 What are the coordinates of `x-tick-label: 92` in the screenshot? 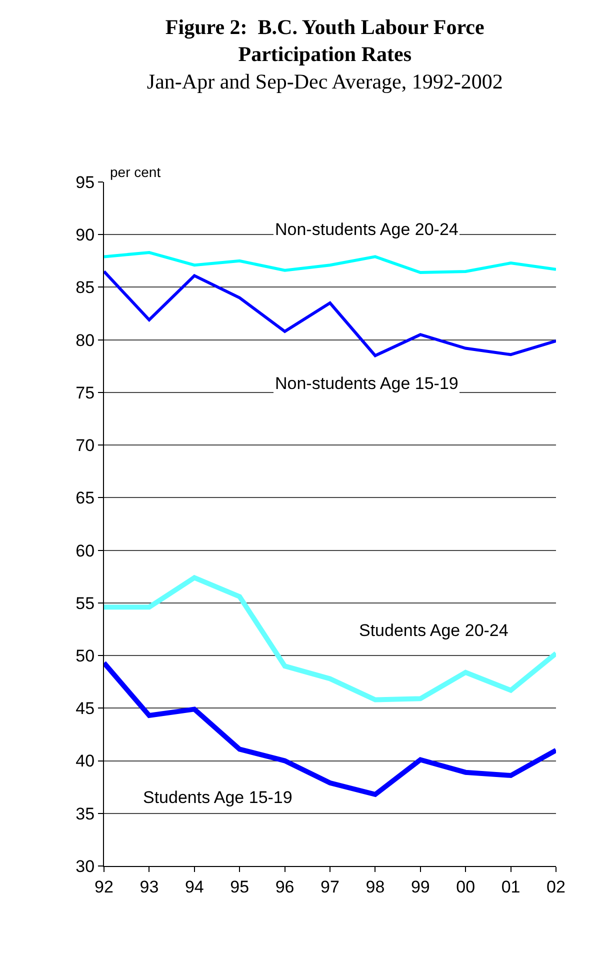 It's located at (104, 886).